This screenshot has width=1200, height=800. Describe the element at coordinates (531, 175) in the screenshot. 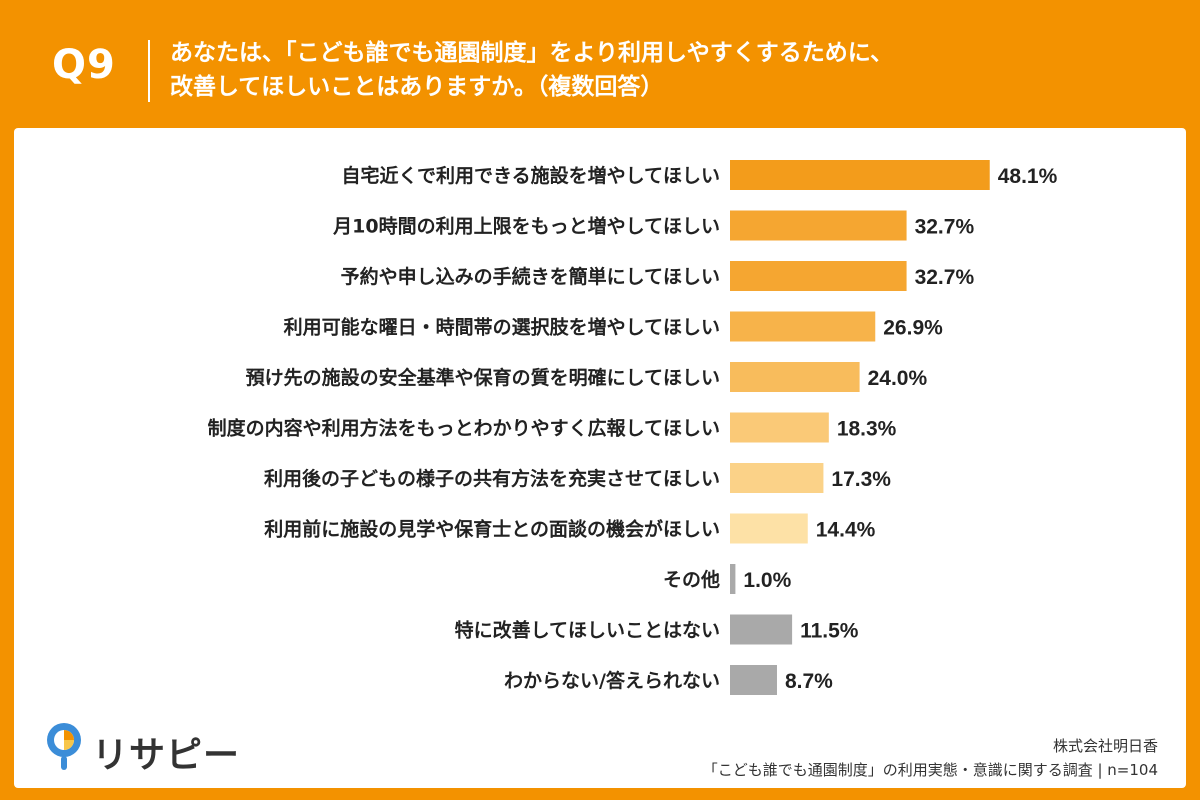

I see `category-label: 自宅近くで利用できる施設を増やしてほしい` at that location.